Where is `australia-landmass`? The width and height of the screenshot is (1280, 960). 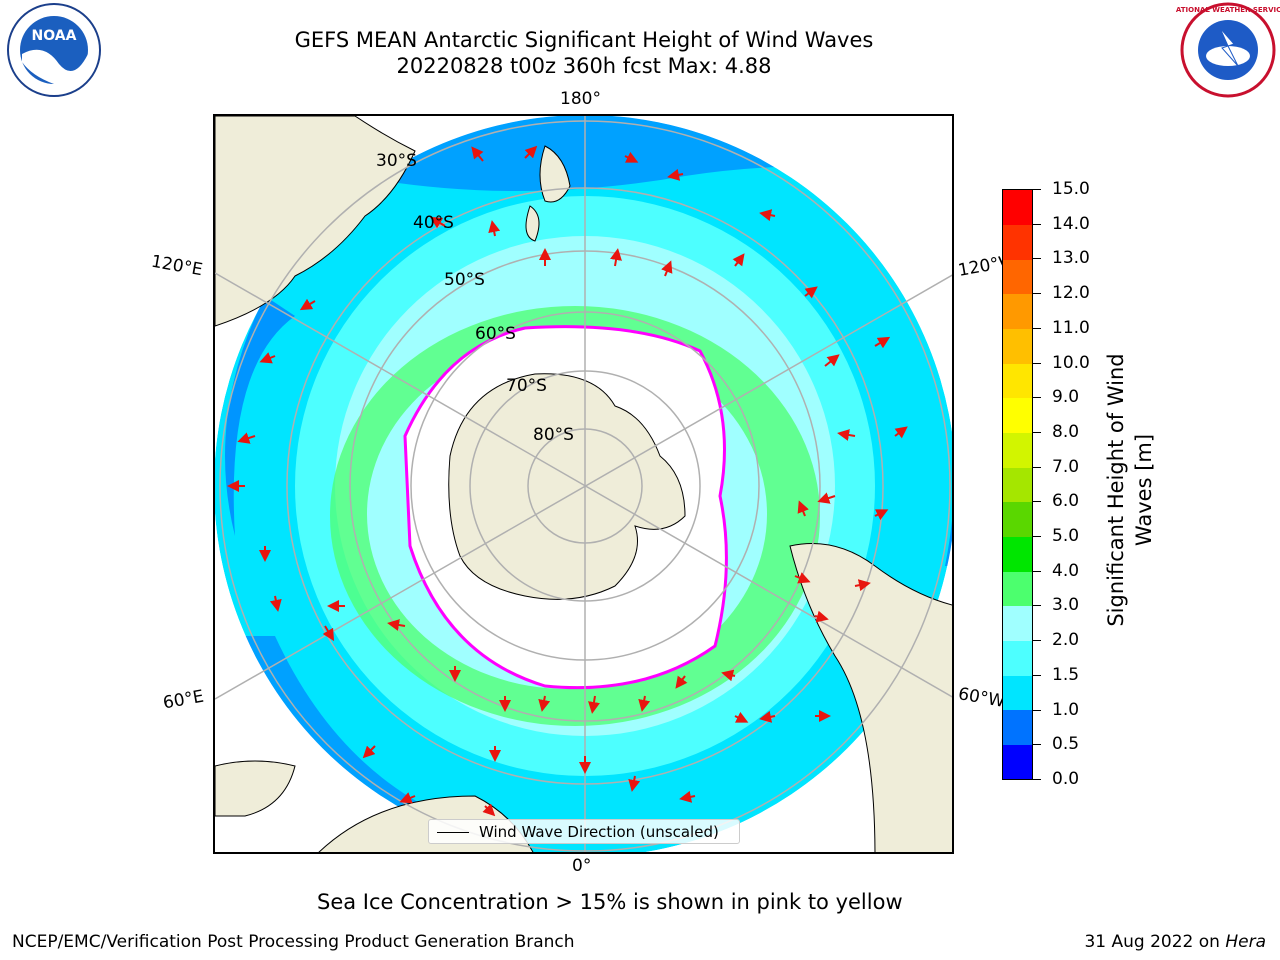
australia-landmass is located at coordinates (315, 221).